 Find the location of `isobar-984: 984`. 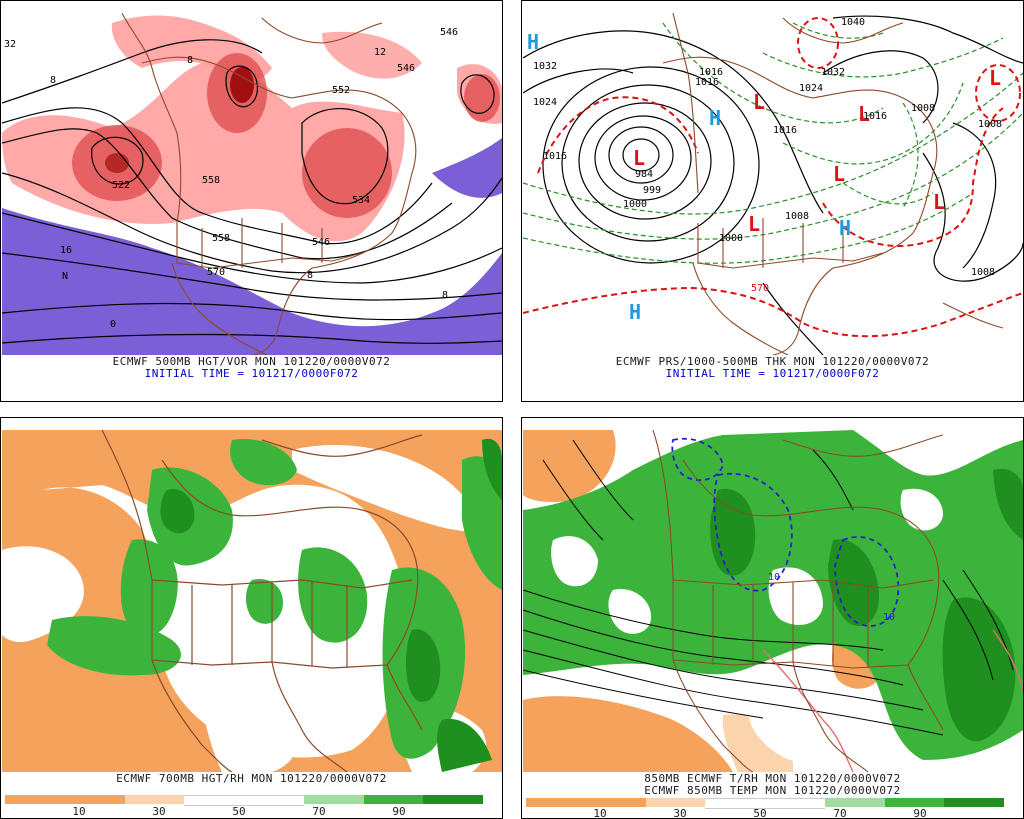

isobar-984: 984 is located at coordinates (644, 174).